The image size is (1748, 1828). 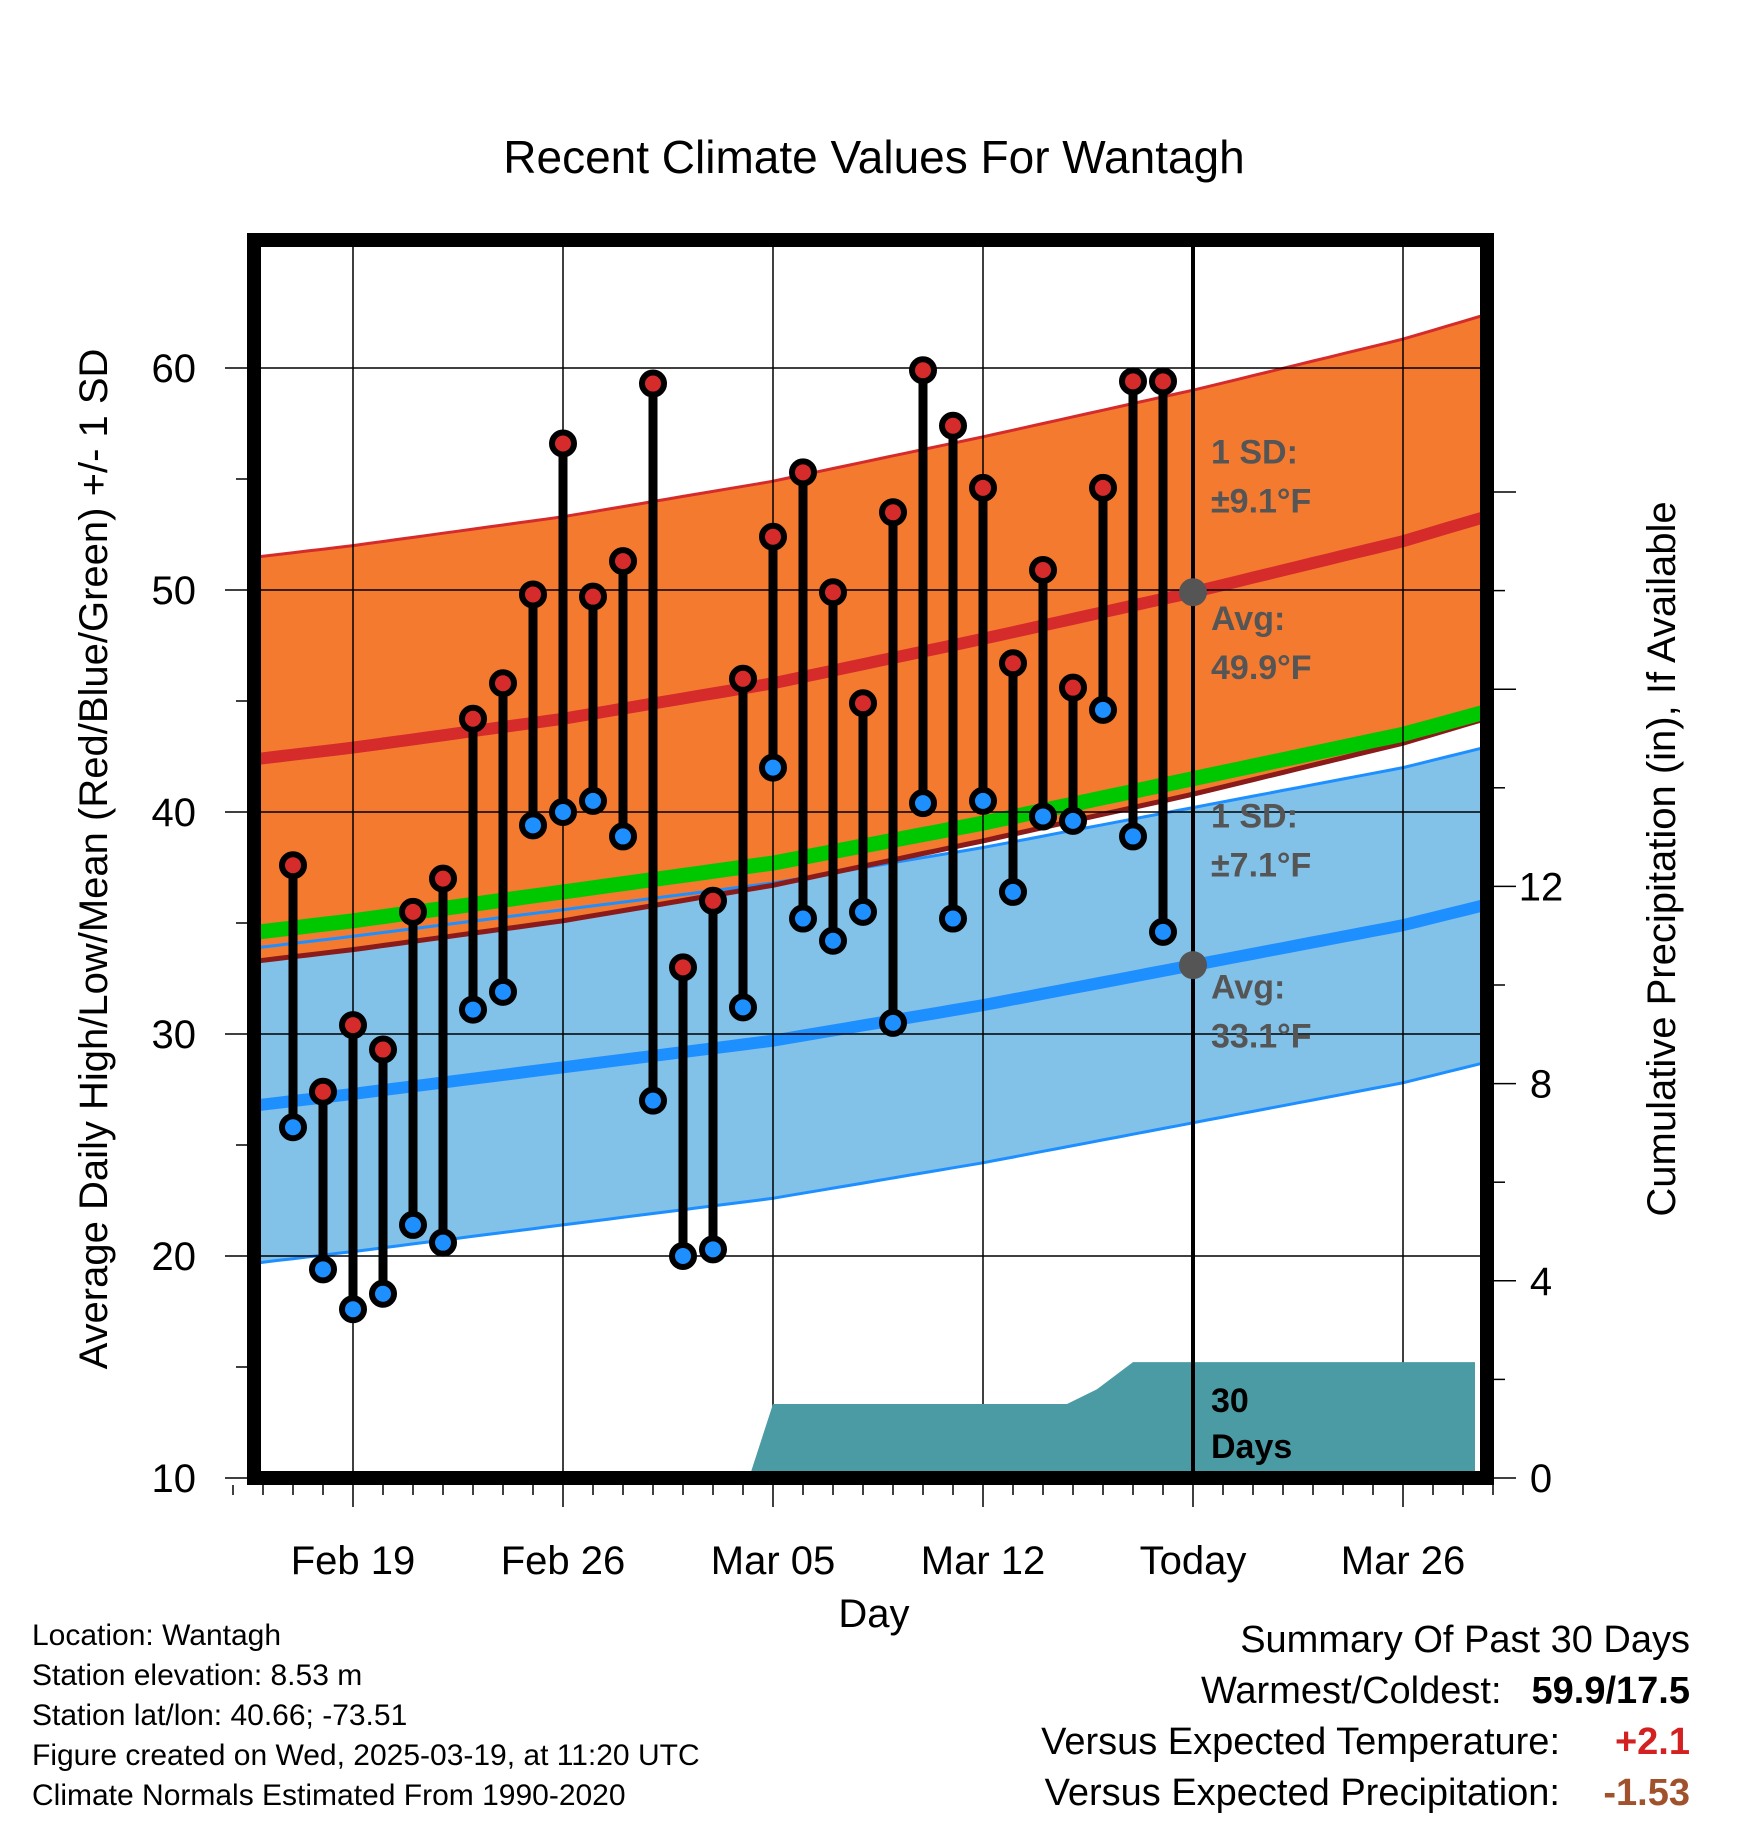 What do you see at coordinates (1541, 887) in the screenshot?
I see `y2-tick-label: 12` at bounding box center [1541, 887].